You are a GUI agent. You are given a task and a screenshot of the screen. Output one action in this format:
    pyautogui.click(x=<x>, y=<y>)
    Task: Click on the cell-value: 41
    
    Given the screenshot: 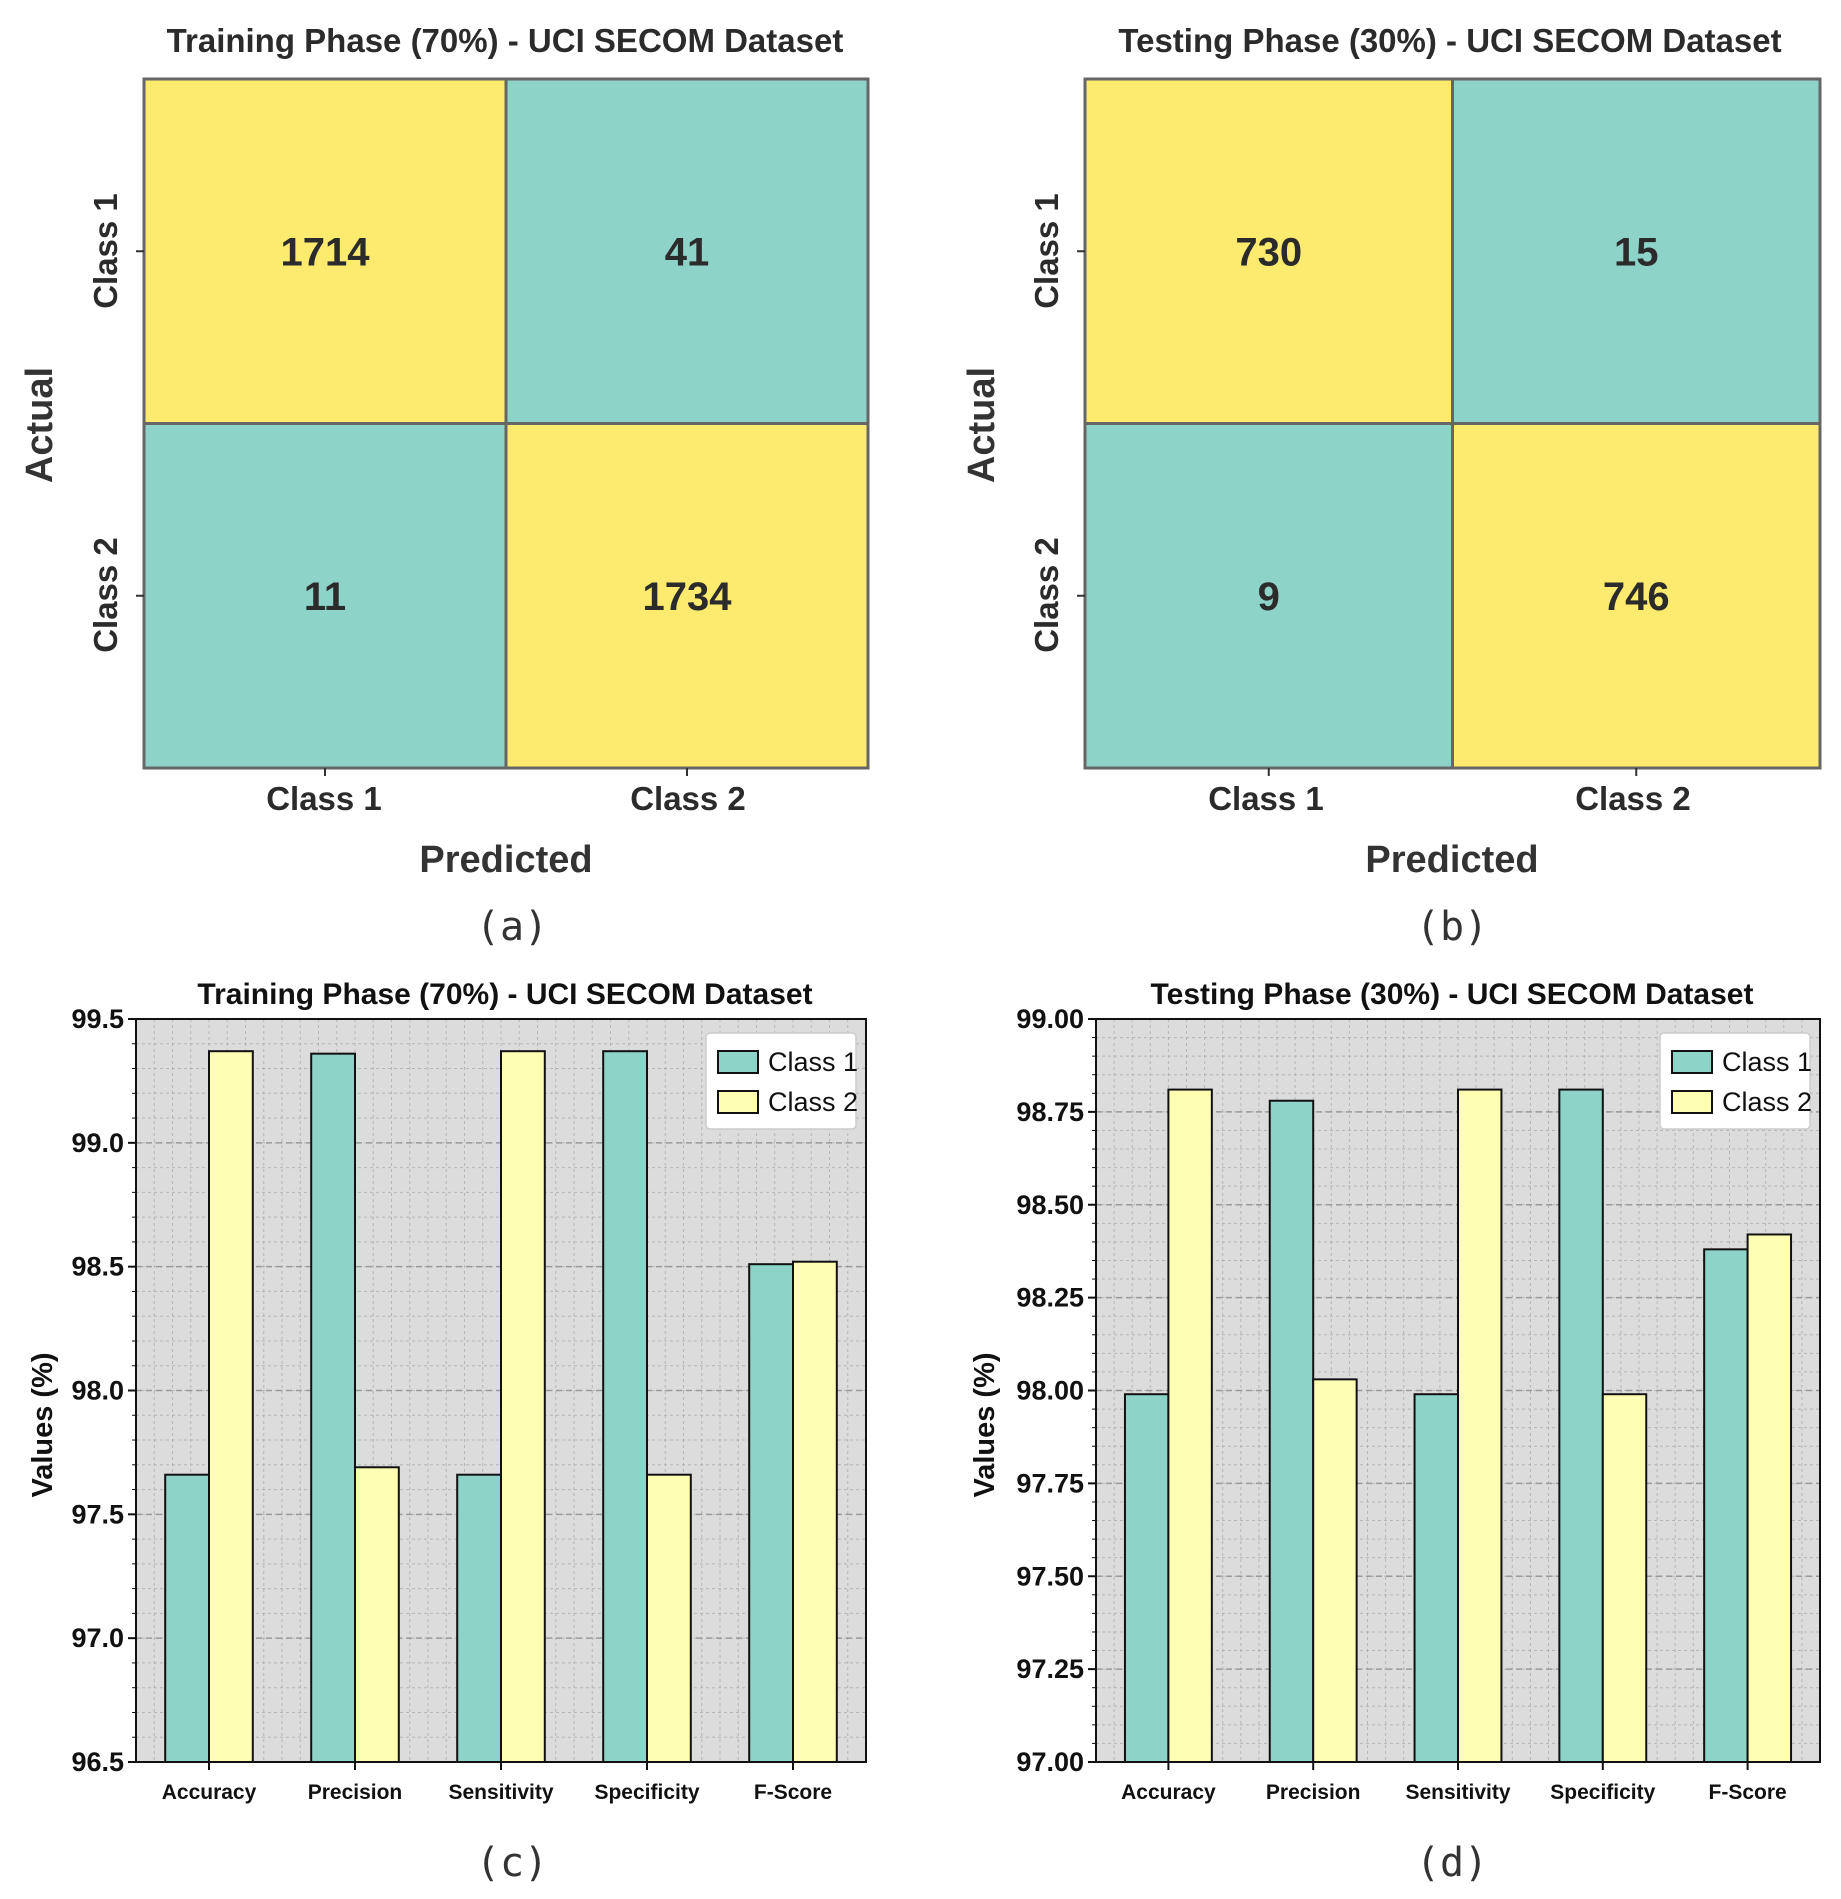 What is the action you would take?
    pyautogui.click(x=687, y=252)
    